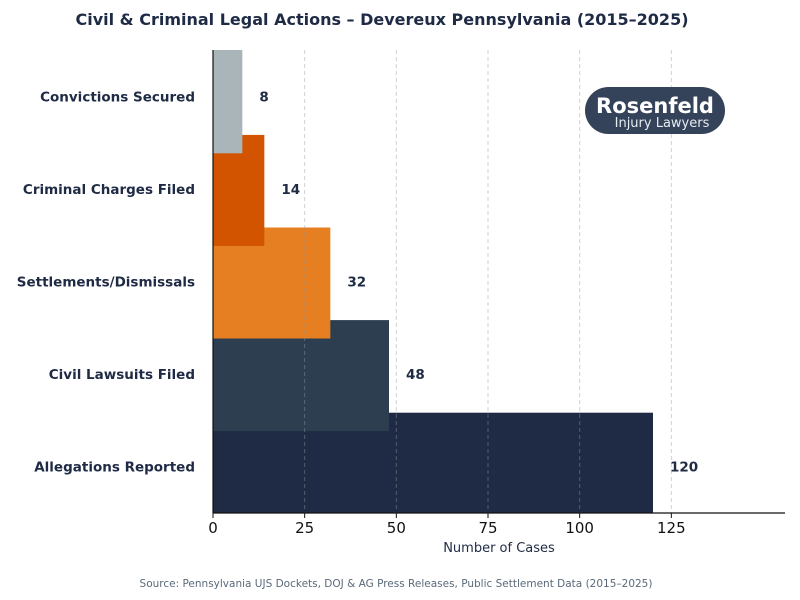 This screenshot has height=600, width=800. I want to click on svg-text: Rosenfeld, so click(655, 106).